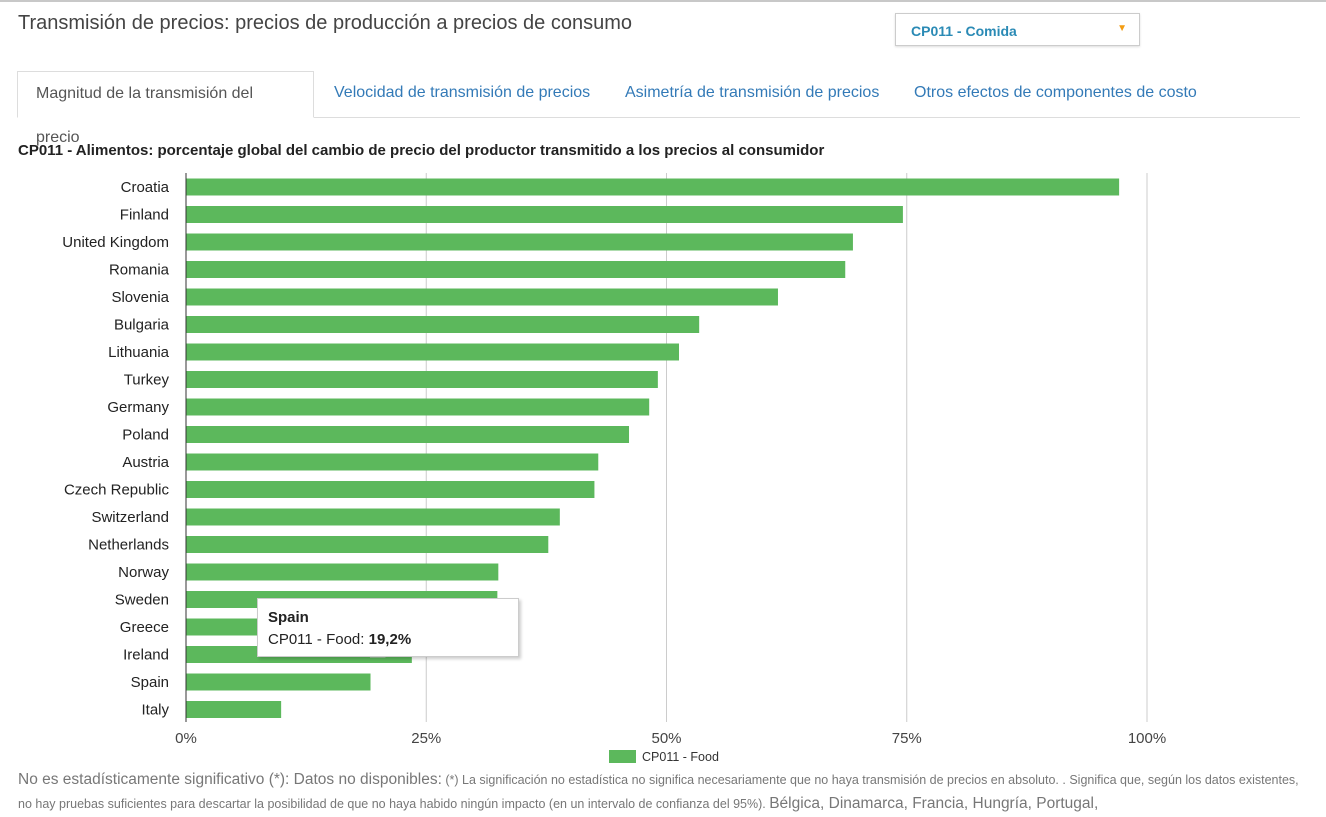 The width and height of the screenshot is (1326, 817). What do you see at coordinates (143, 572) in the screenshot?
I see `category-label: Norway` at bounding box center [143, 572].